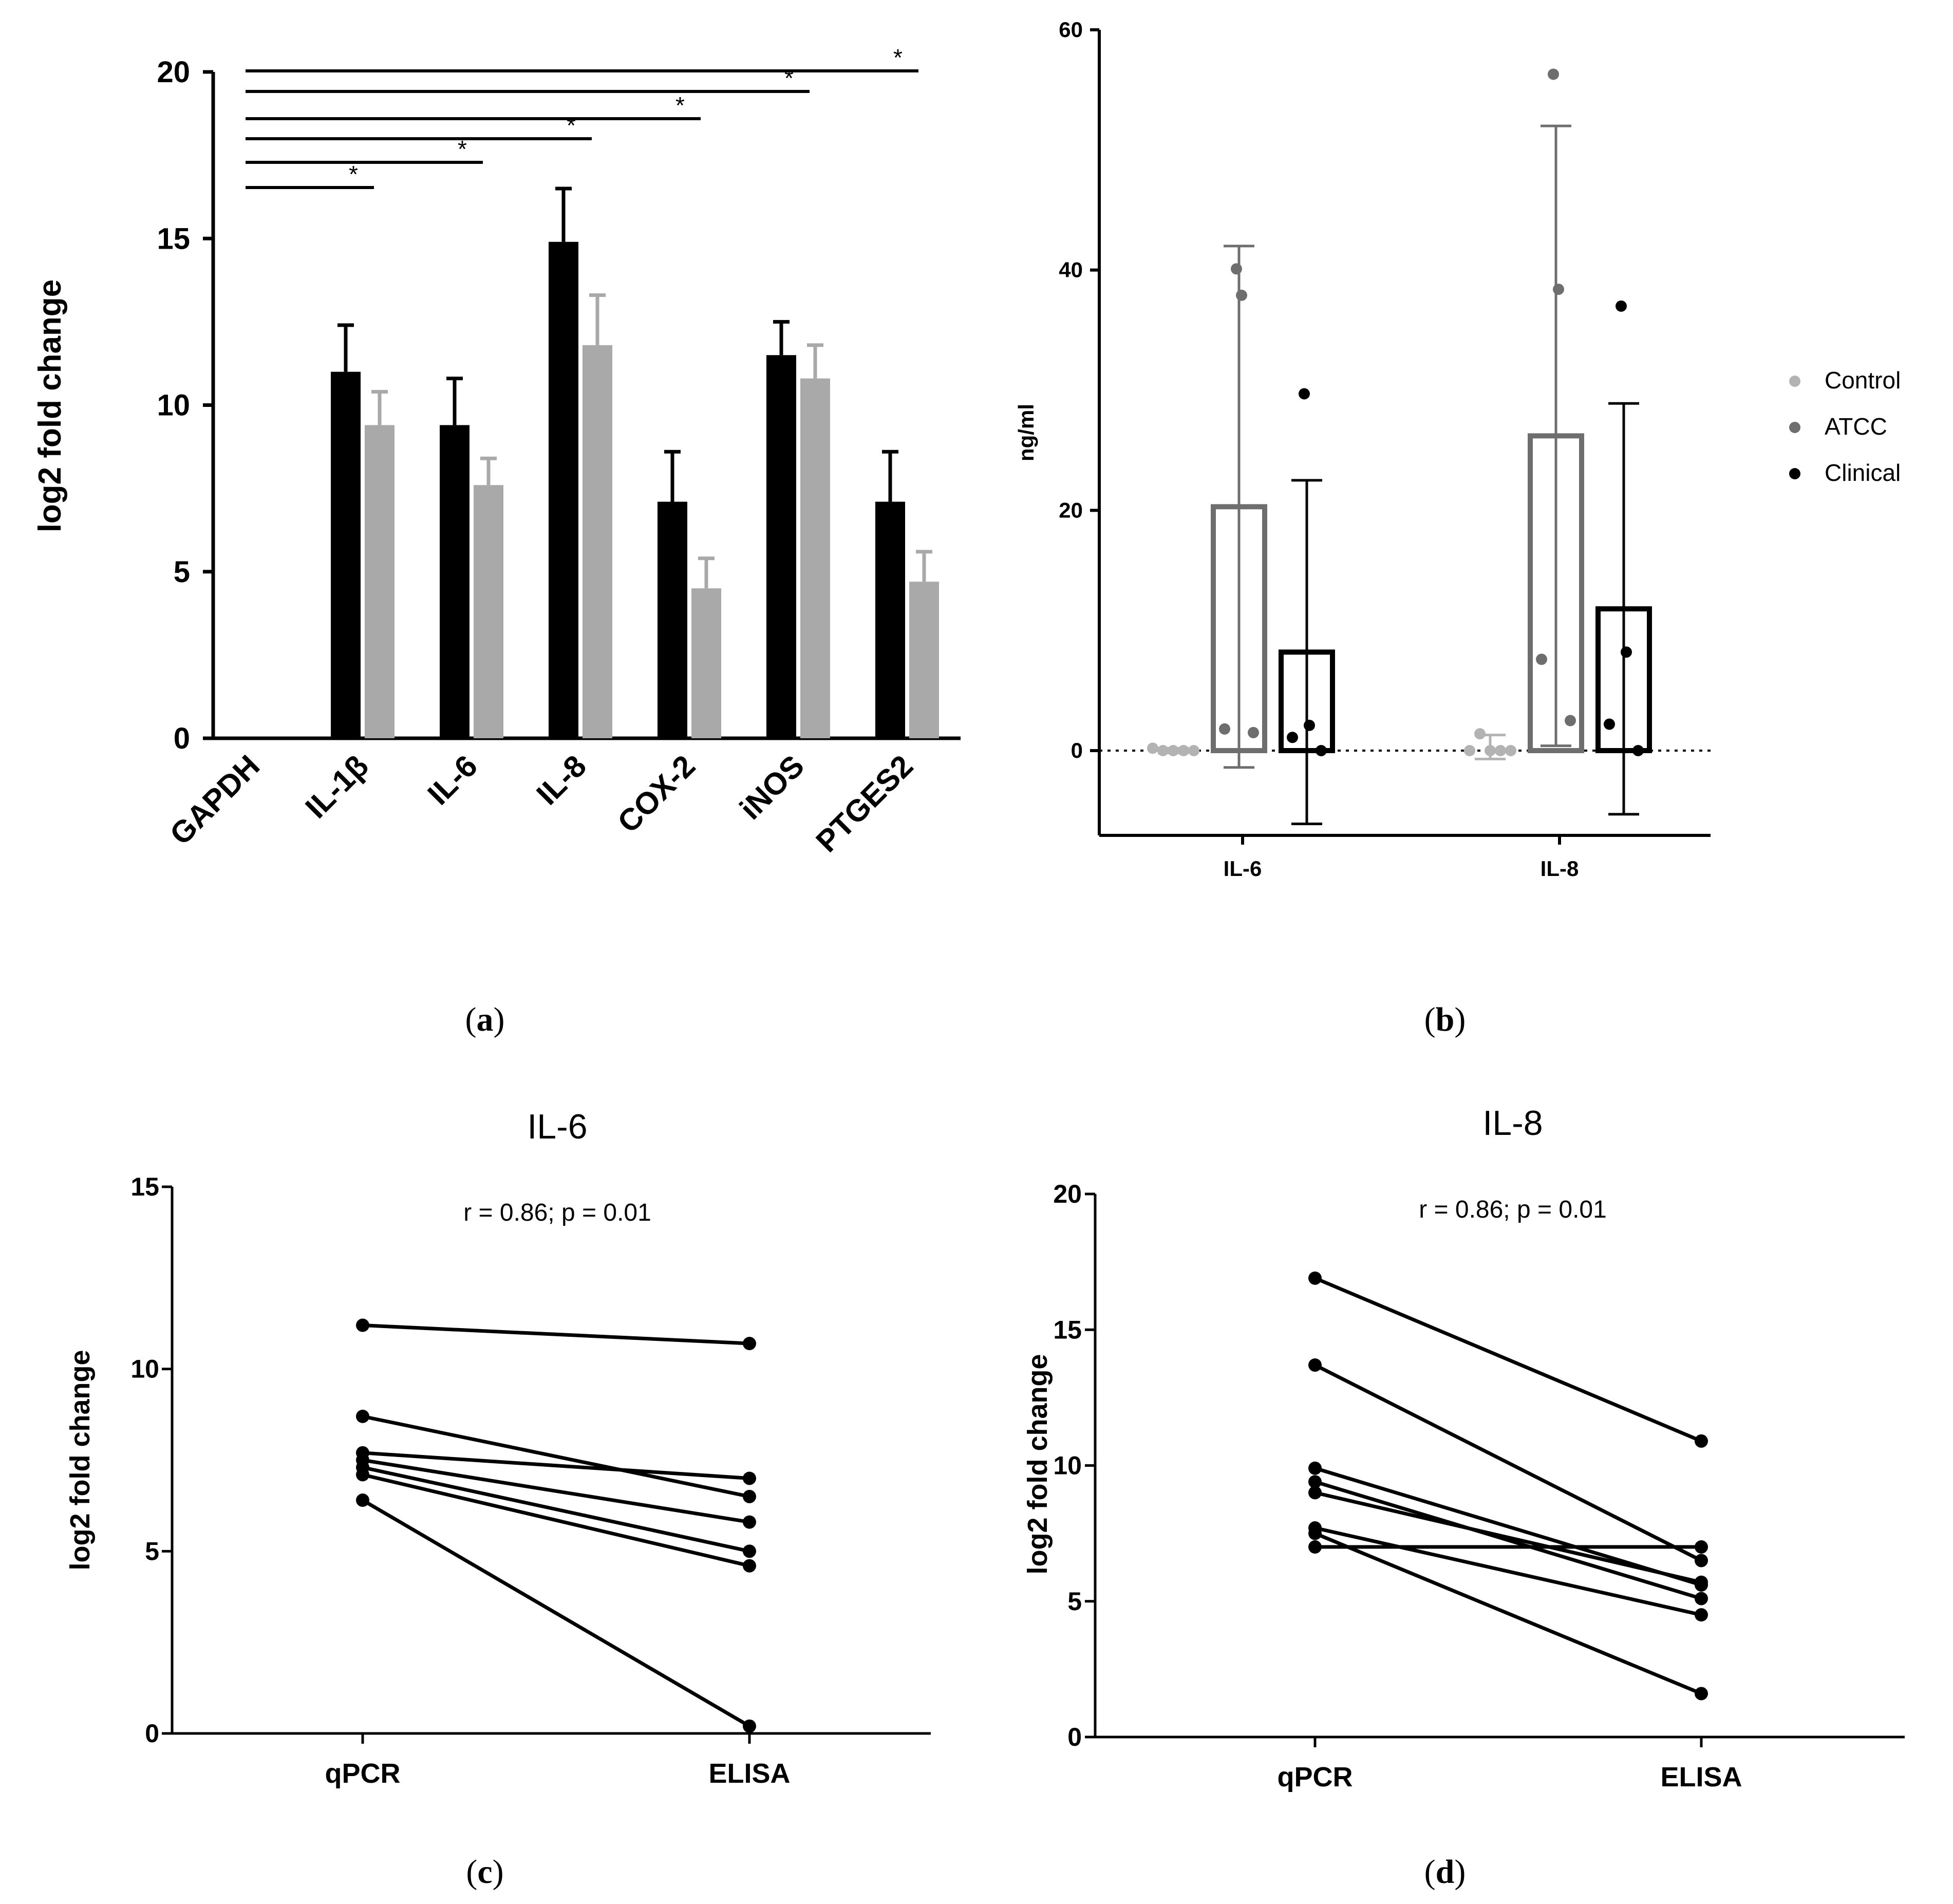  I want to click on panel-b-x-tick-label: IL-8, so click(1560, 868).